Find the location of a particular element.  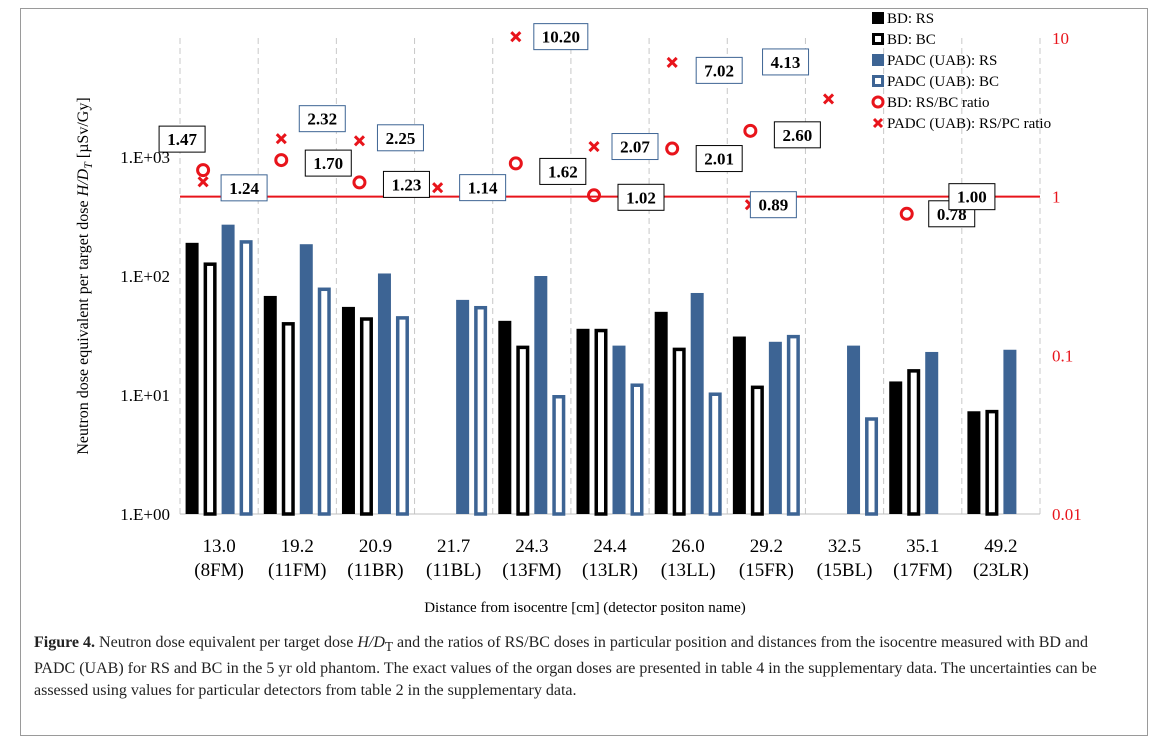

ratio-label: 1.47 is located at coordinates (182, 139).